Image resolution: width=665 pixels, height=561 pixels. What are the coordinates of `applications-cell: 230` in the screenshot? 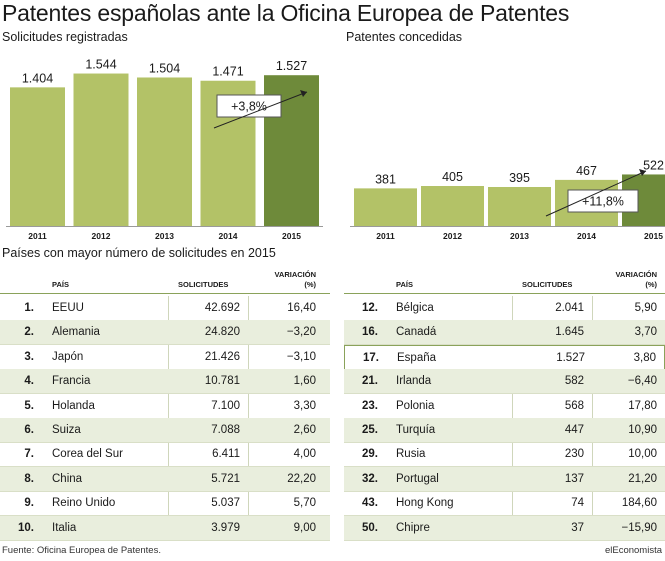 It's located at (574, 454).